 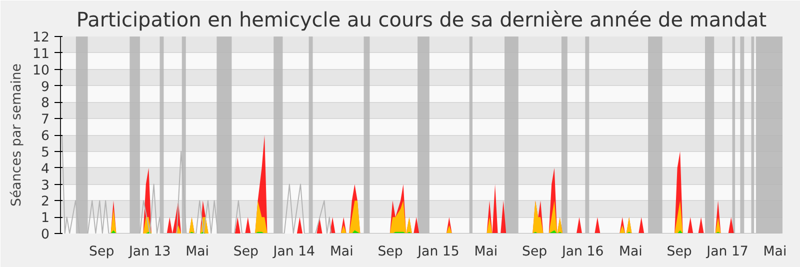 What do you see at coordinates (294, 252) in the screenshot?
I see `x-tick-label: Jan 14` at bounding box center [294, 252].